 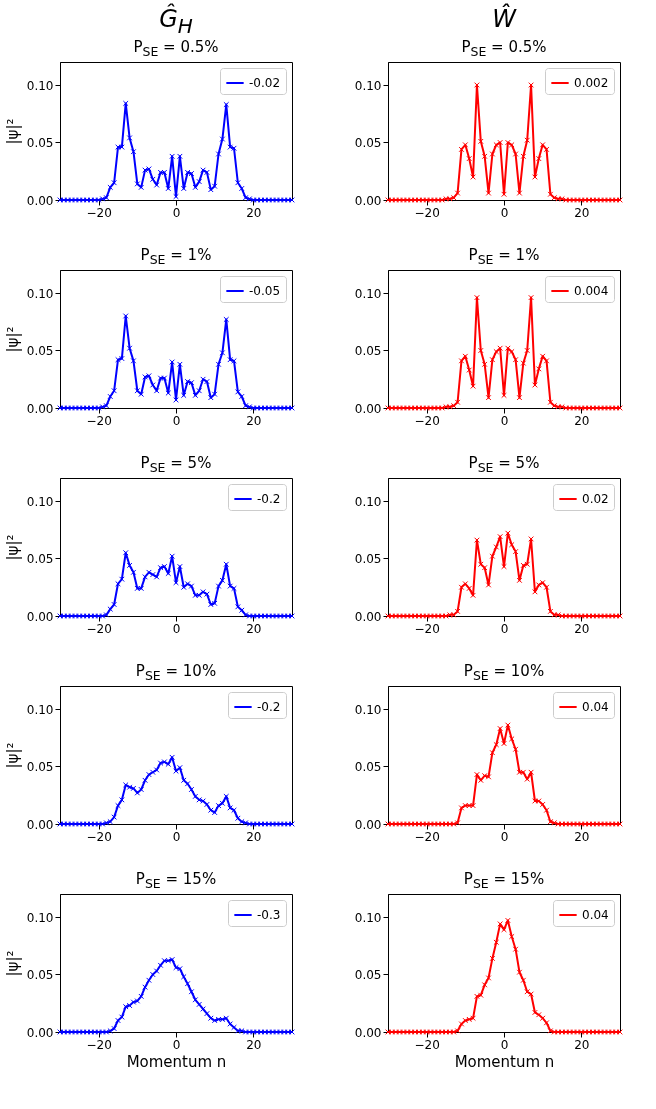 What do you see at coordinates (176, 20) in the screenshot?
I see `text: Ĝ$_{H}$` at bounding box center [176, 20].